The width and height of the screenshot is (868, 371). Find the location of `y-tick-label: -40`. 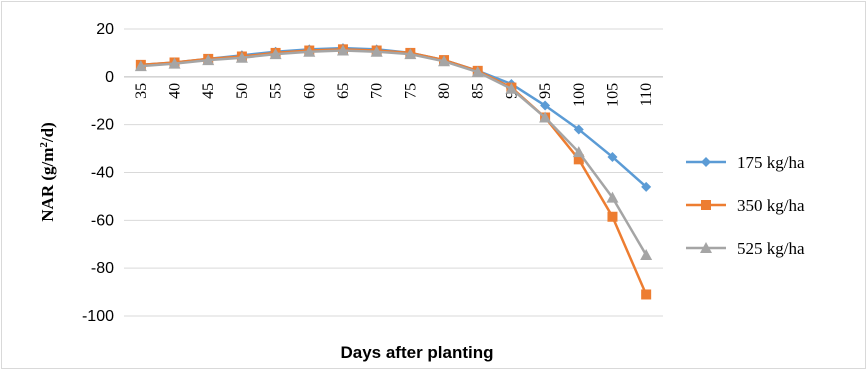

y-tick-label: -40 is located at coordinates (102, 173).